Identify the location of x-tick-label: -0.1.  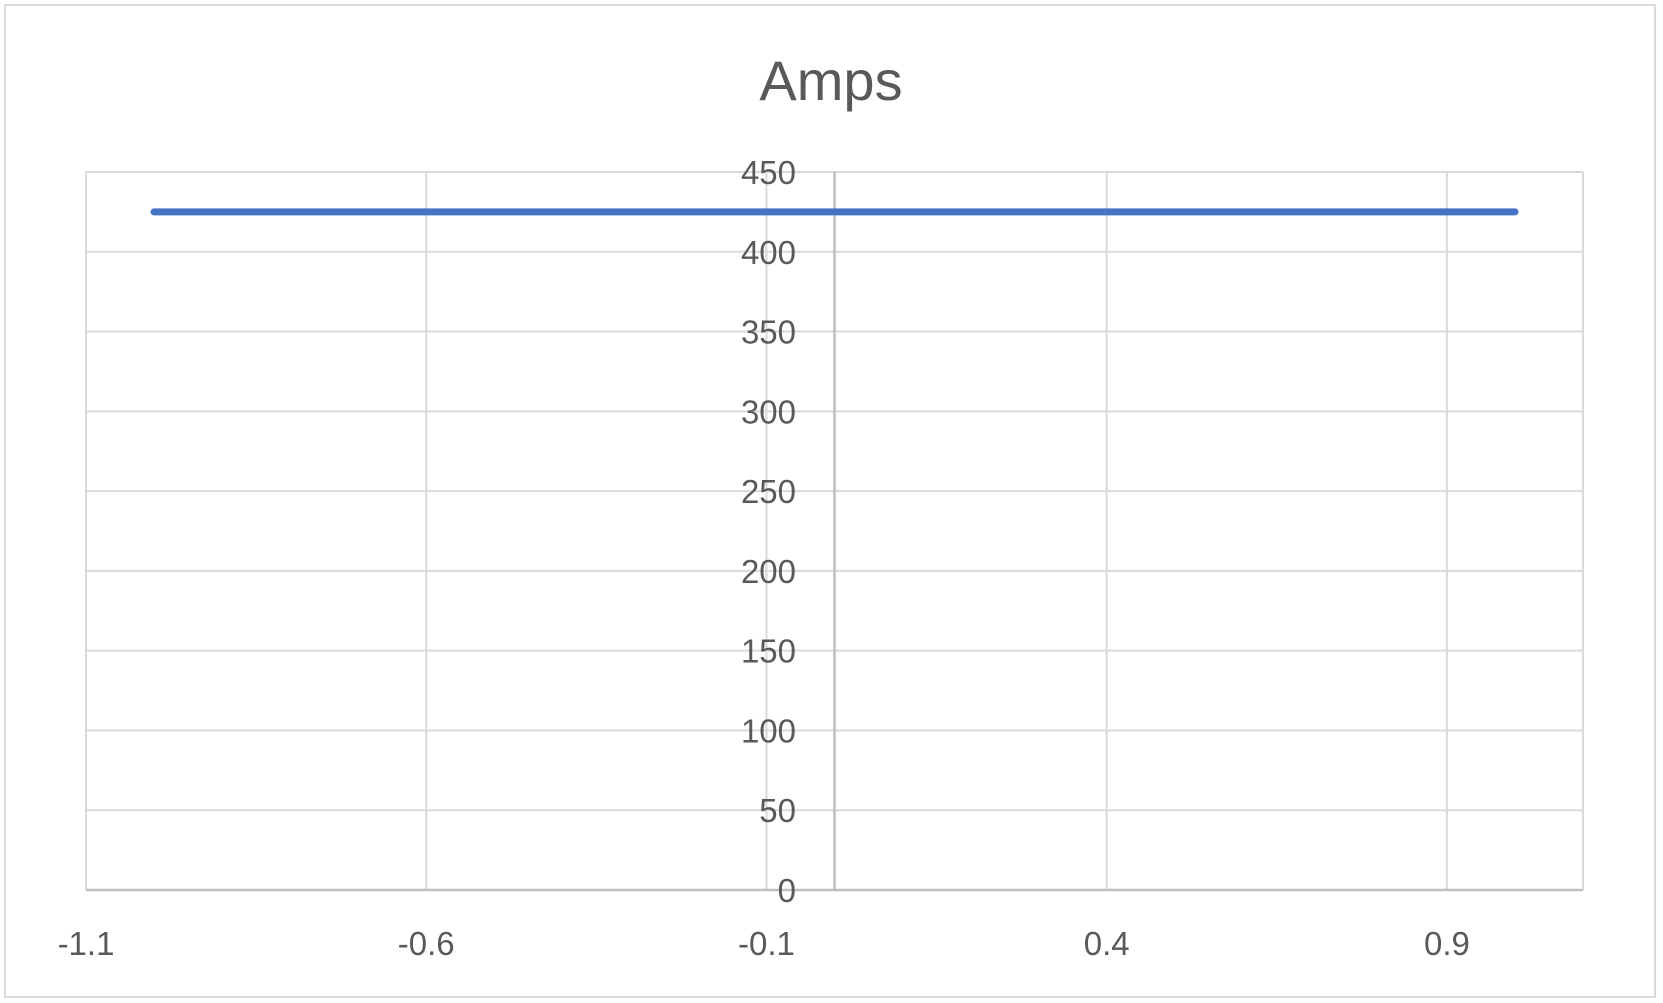
(766, 943).